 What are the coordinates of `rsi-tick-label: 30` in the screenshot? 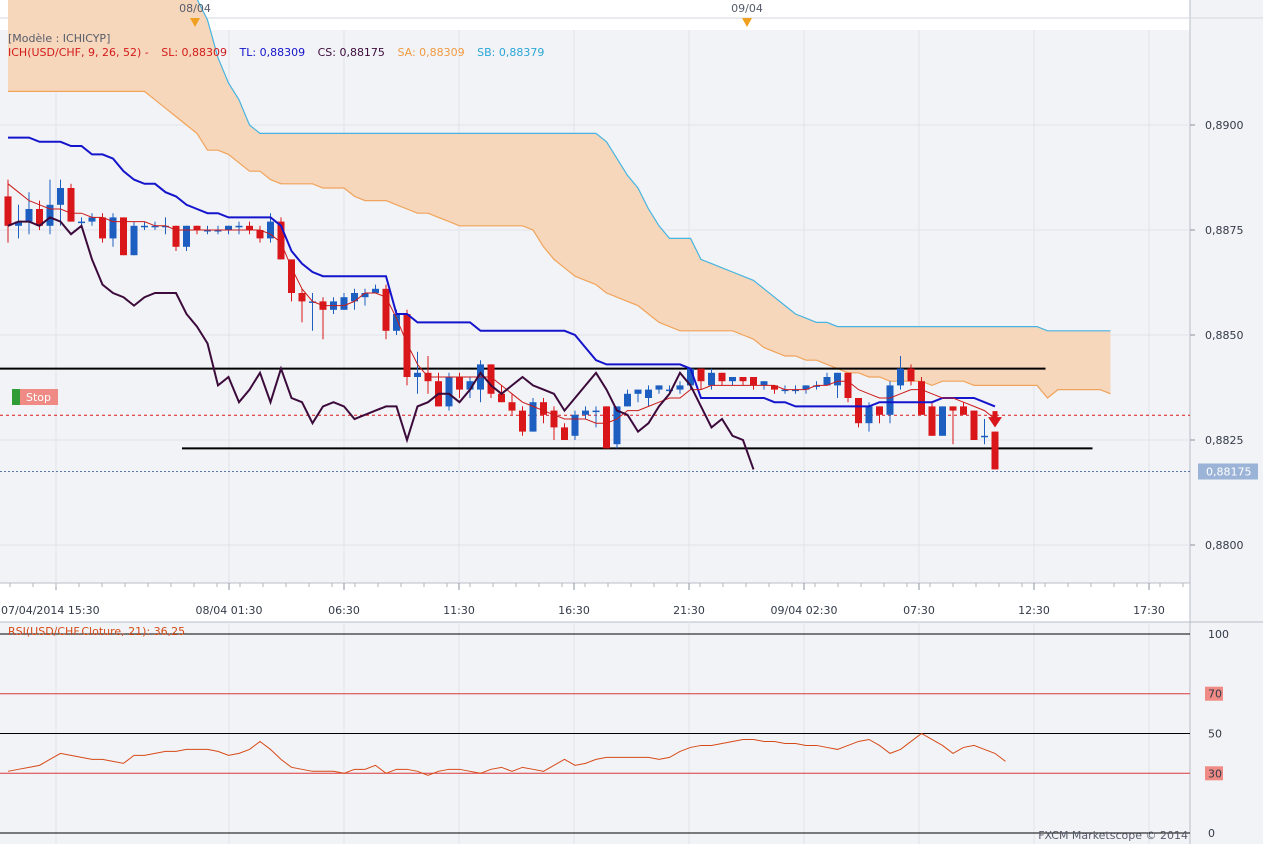 It's located at (1215, 773).